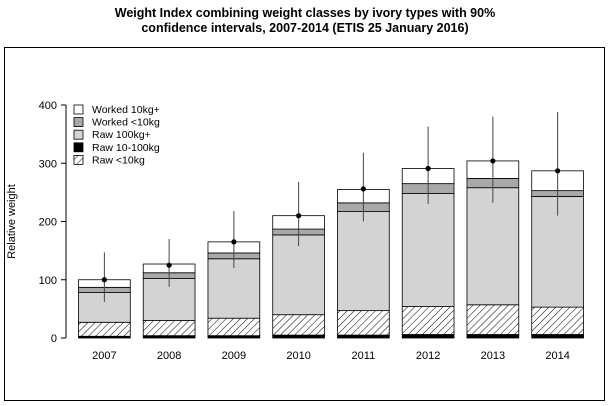  Describe the element at coordinates (12, 221) in the screenshot. I see `y-axis-label: Relative weight` at that location.